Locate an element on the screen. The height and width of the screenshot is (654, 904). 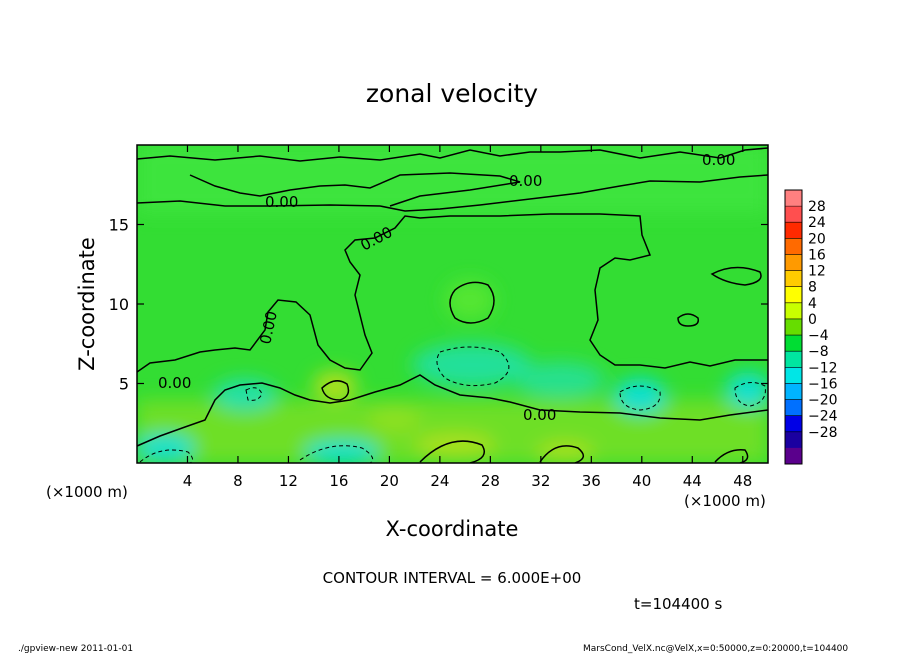
contour-loop-x27 is located at coordinates (472, 302).